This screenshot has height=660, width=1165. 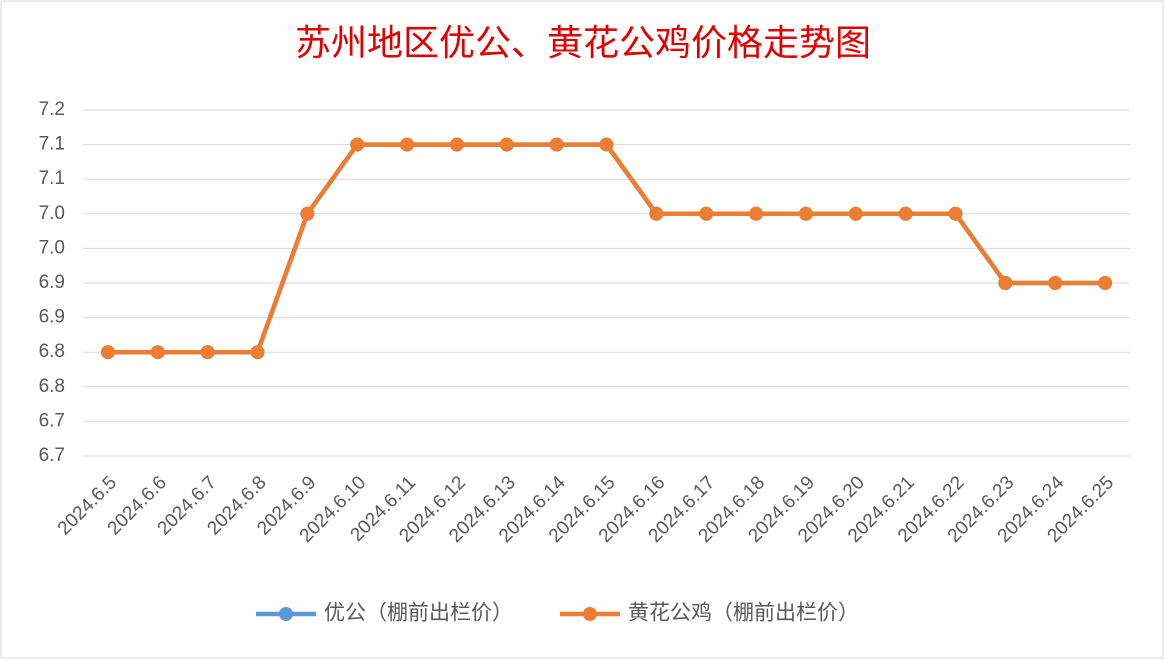 What do you see at coordinates (743, 613) in the screenshot?
I see `legend-label: 黄花公鸡（棚前出栏价）` at bounding box center [743, 613].